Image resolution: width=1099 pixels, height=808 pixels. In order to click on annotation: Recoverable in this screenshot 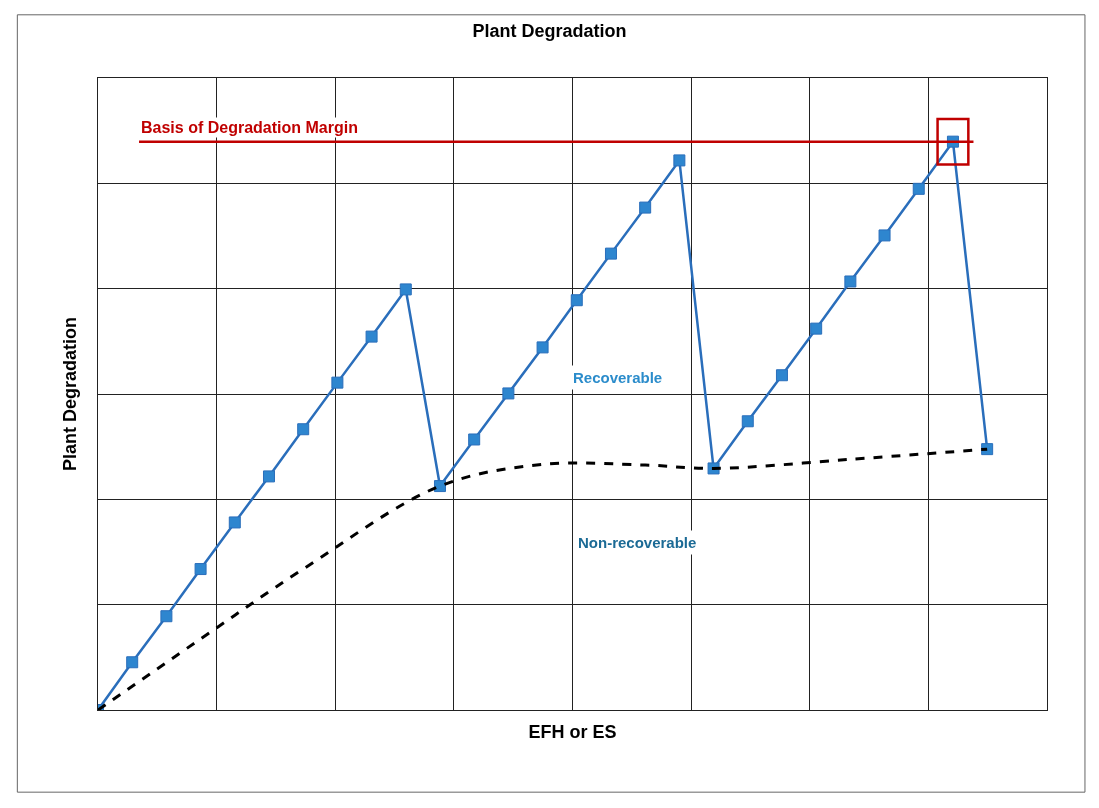, I will do `click(618, 377)`.